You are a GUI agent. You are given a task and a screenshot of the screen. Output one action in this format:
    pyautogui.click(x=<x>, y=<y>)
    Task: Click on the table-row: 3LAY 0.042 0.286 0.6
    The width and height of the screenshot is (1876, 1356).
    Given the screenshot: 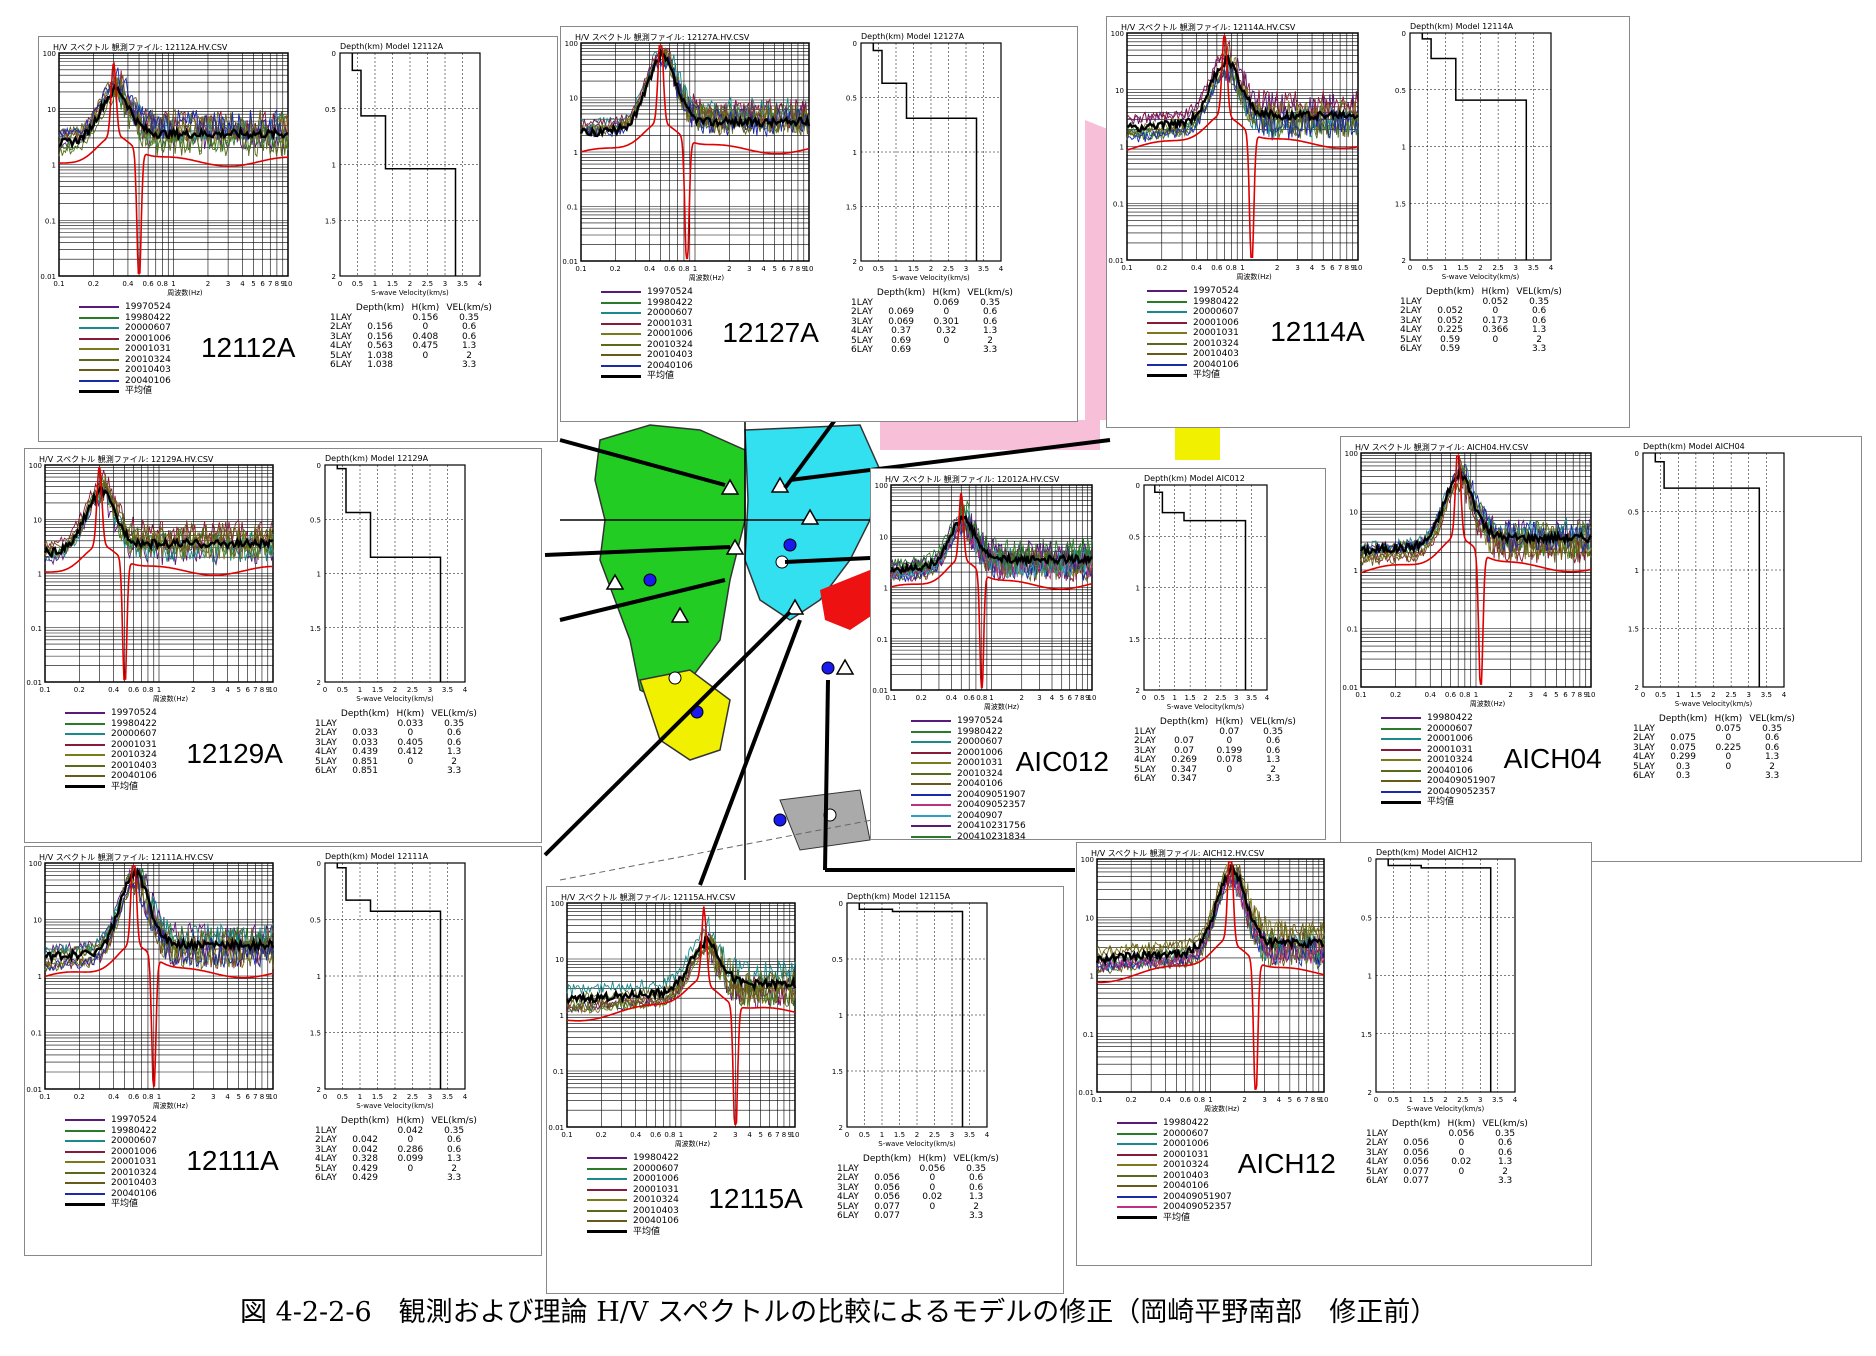 What is the action you would take?
    pyautogui.click(x=398, y=1150)
    